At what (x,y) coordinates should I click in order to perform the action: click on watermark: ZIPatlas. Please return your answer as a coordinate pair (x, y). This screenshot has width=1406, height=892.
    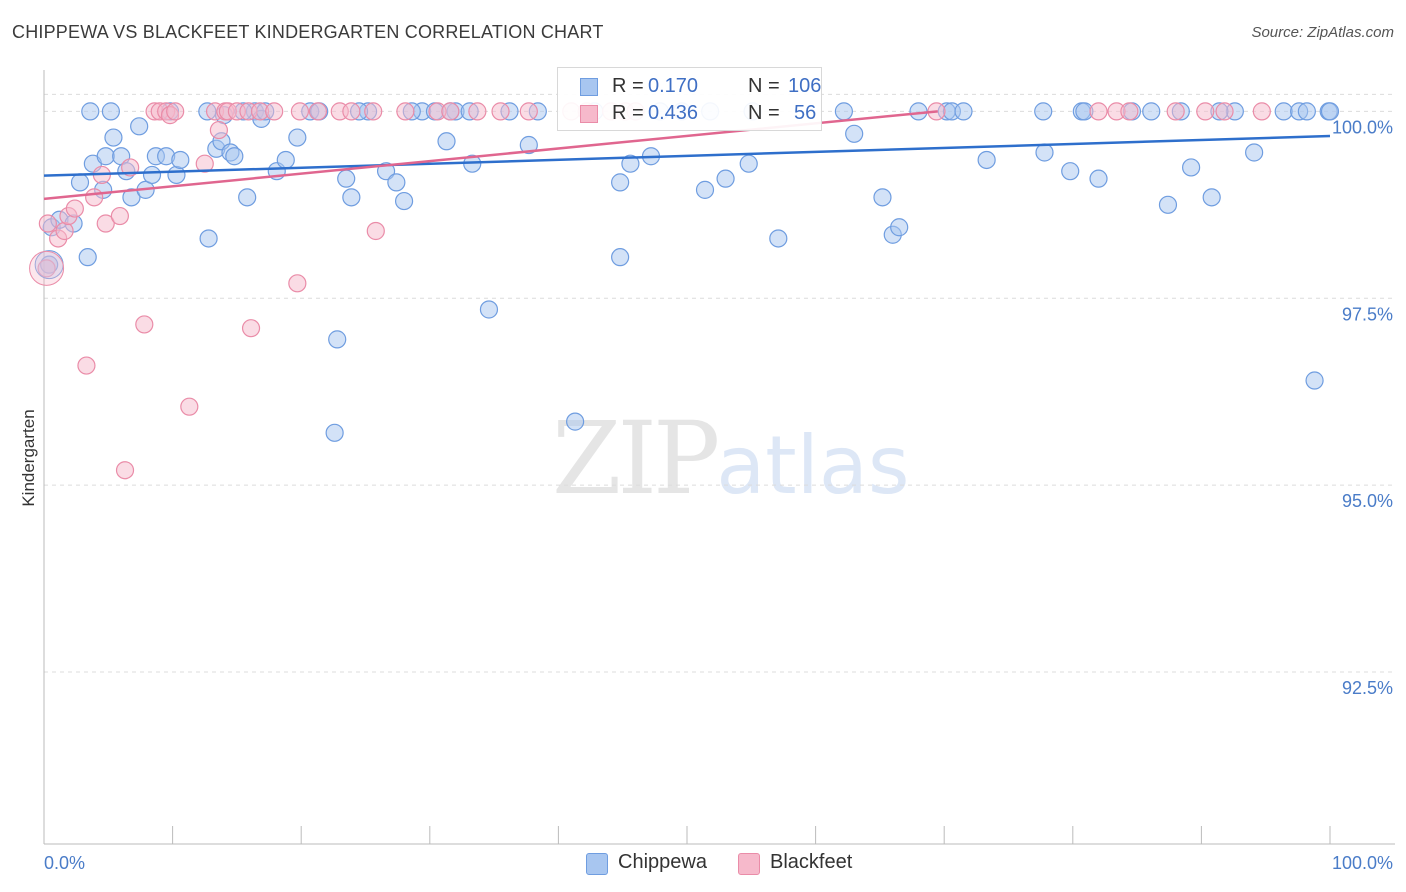
    Looking at the image, I should click on (731, 458).